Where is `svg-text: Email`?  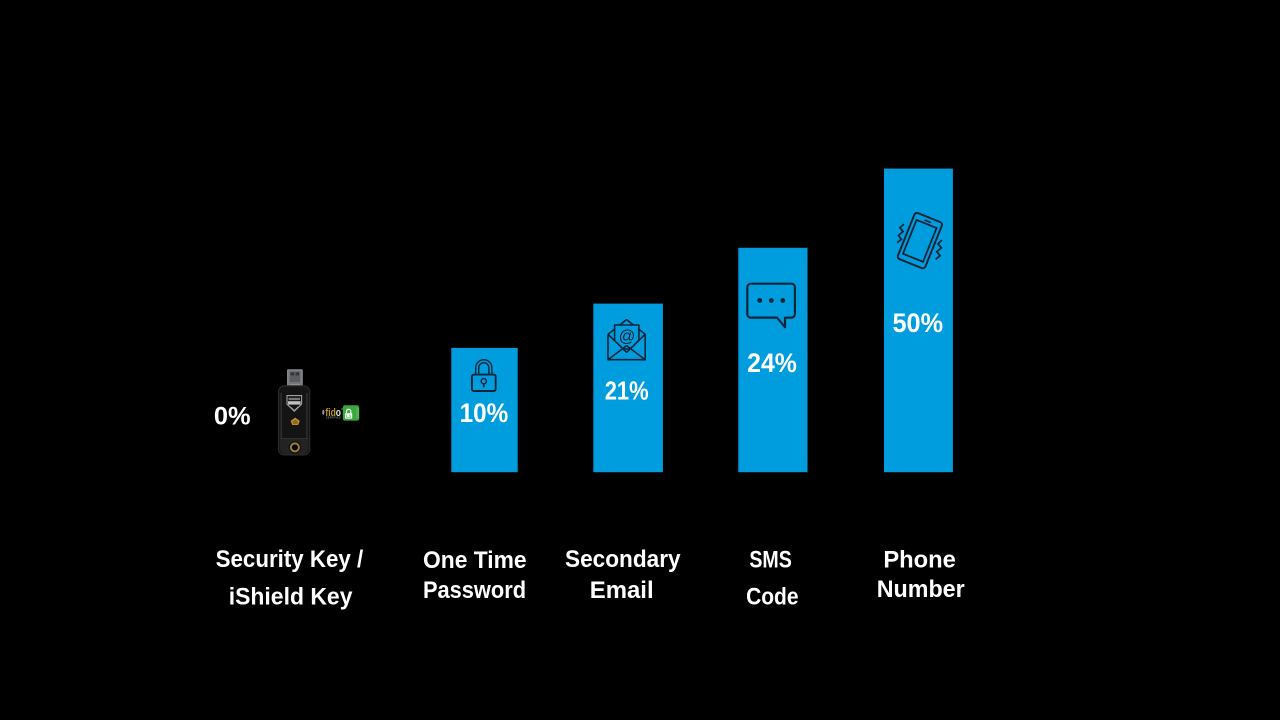
svg-text: Email is located at coordinates (622, 590).